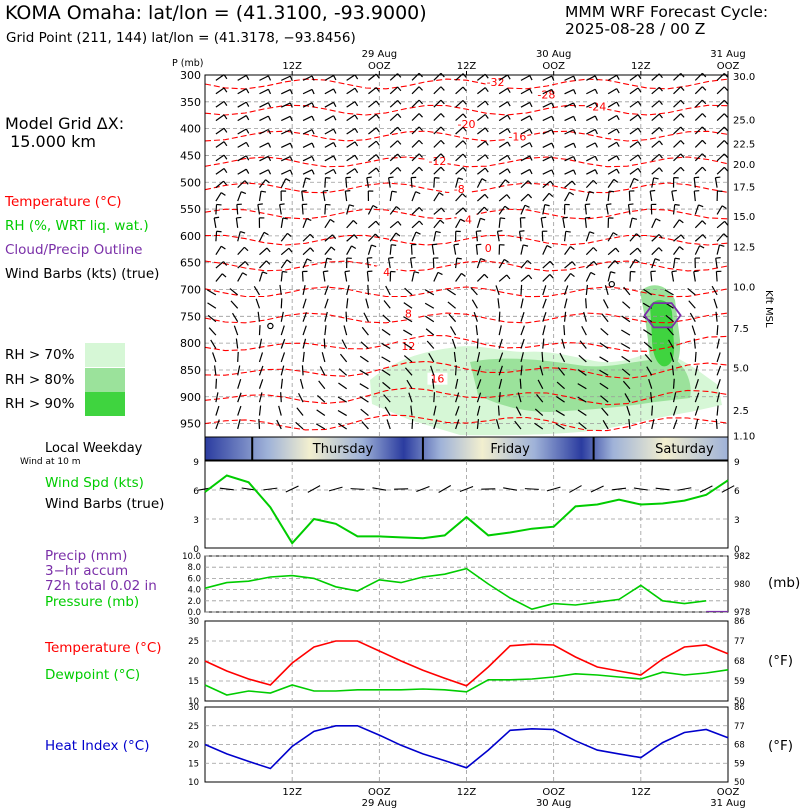 Image resolution: width=810 pixels, height=811 pixels. What do you see at coordinates (77, 226) in the screenshot?
I see `legend-rh: RH (%, WRT liq. wat.)` at bounding box center [77, 226].